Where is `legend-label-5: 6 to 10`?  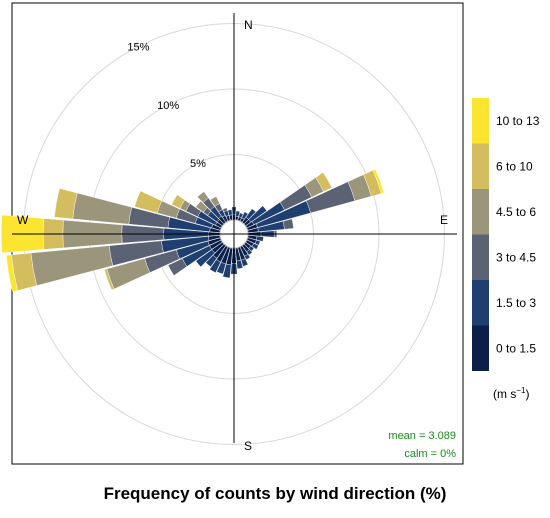
legend-label-5: 6 to 10 is located at coordinates (514, 166).